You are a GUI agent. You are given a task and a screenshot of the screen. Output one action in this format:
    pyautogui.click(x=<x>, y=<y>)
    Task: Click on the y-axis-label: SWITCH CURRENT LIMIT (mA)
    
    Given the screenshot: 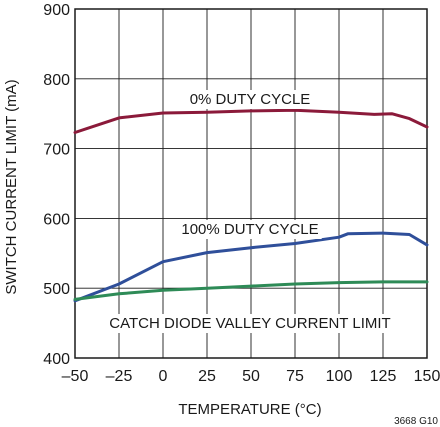 What is the action you would take?
    pyautogui.click(x=11, y=186)
    